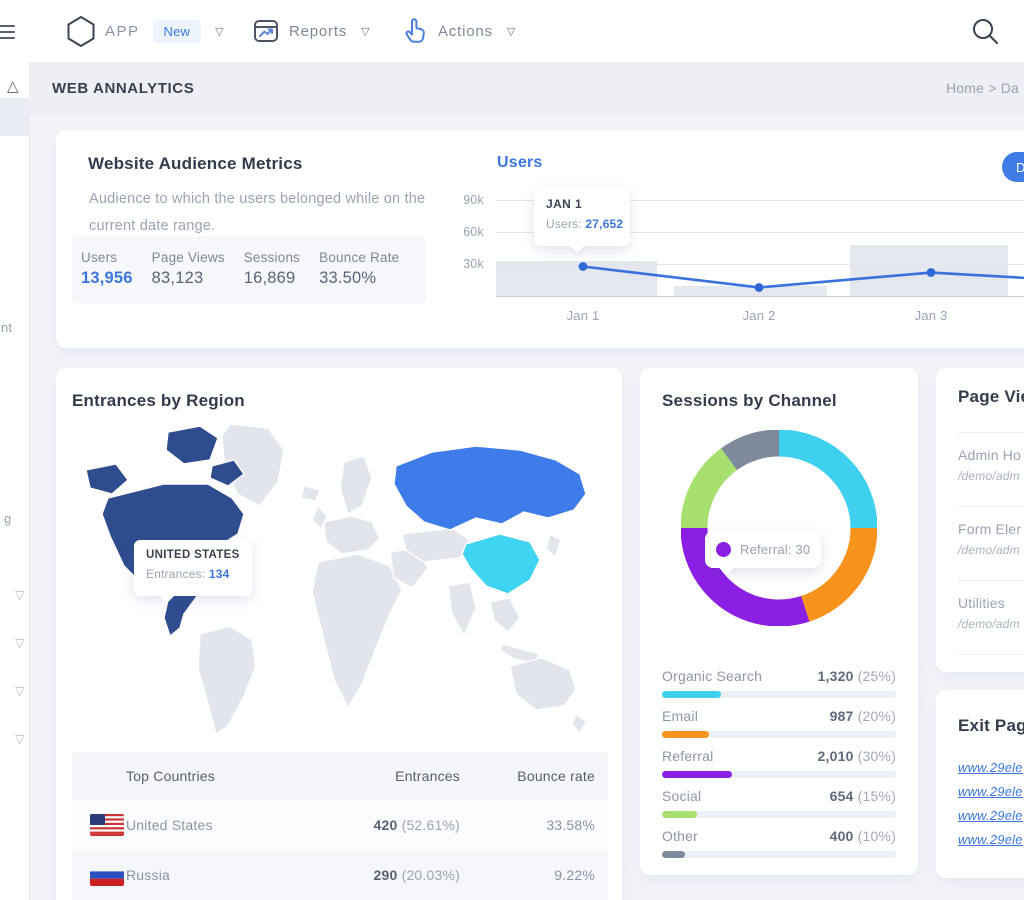 The height and width of the screenshot is (900, 1024). Describe the element at coordinates (81, 31) in the screenshot. I see `hexagon-logo-icon` at that location.